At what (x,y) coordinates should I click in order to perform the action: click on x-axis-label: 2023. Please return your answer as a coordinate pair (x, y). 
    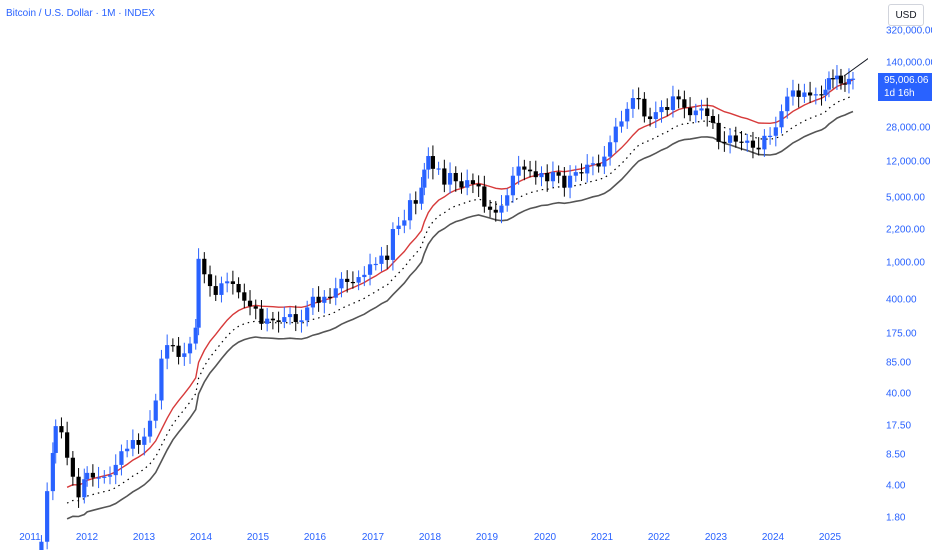
    Looking at the image, I should click on (716, 537).